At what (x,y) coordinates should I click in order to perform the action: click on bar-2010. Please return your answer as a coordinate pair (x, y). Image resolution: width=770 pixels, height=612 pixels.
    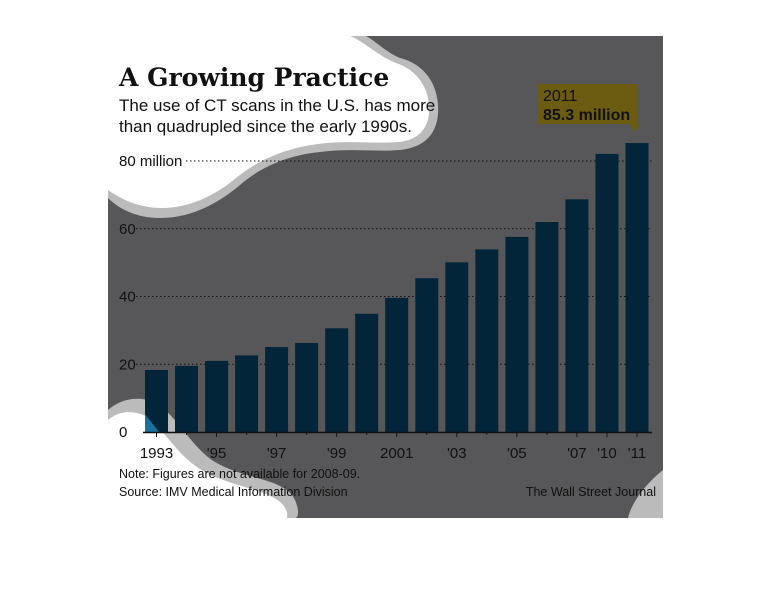
    Looking at the image, I should click on (607, 292).